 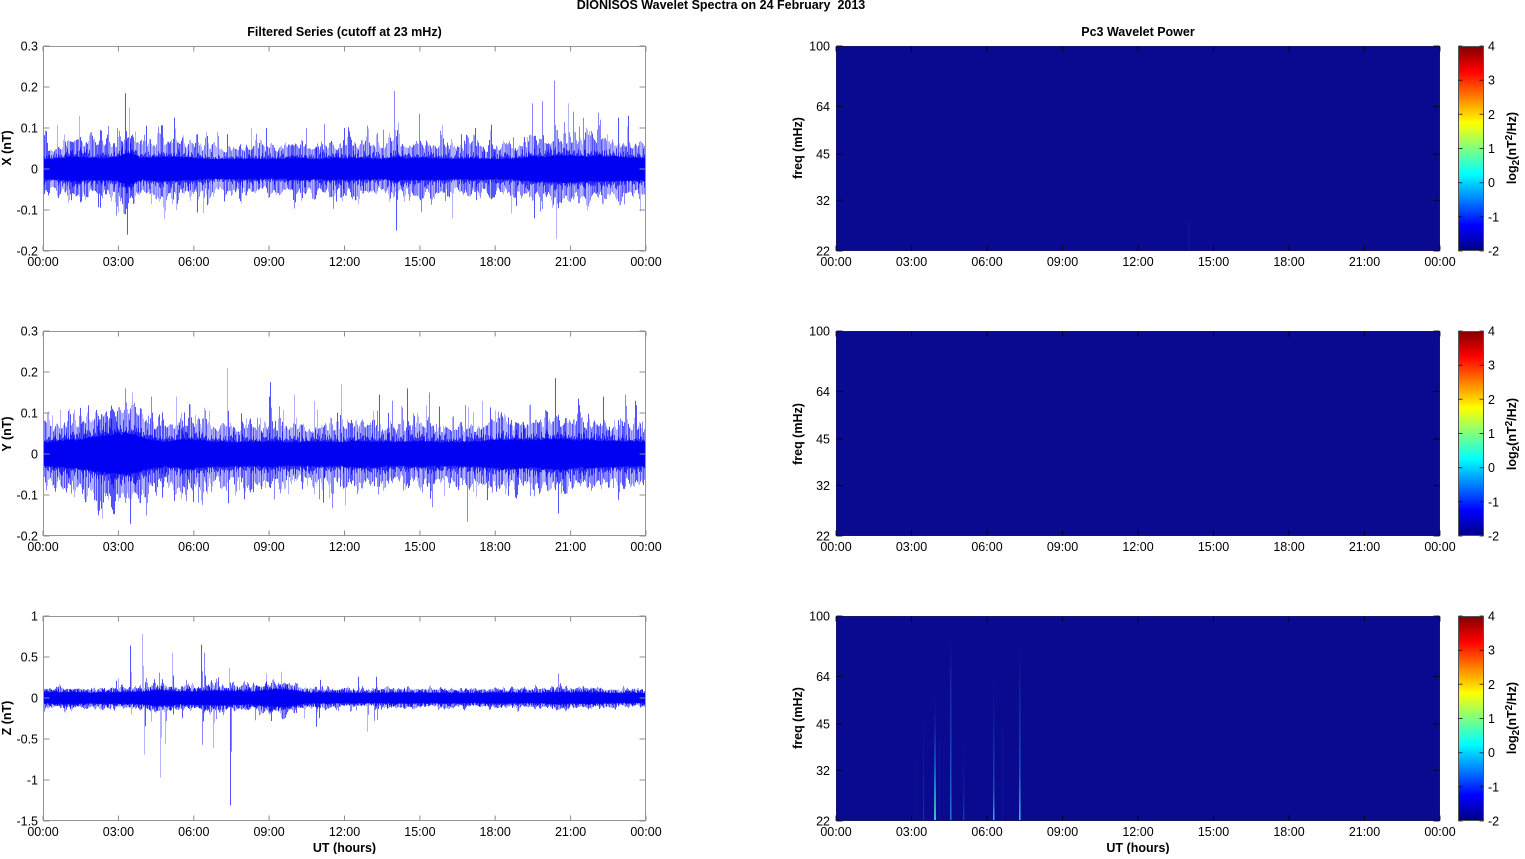 What do you see at coordinates (7, 718) in the screenshot?
I see `svg-text: Z (nT)` at bounding box center [7, 718].